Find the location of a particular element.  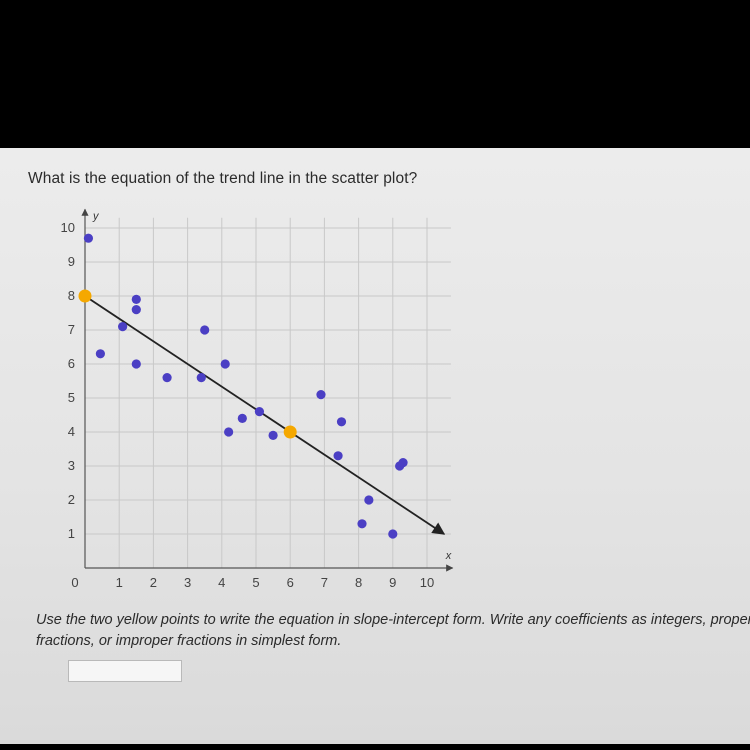

answer-input is located at coordinates (125, 671).